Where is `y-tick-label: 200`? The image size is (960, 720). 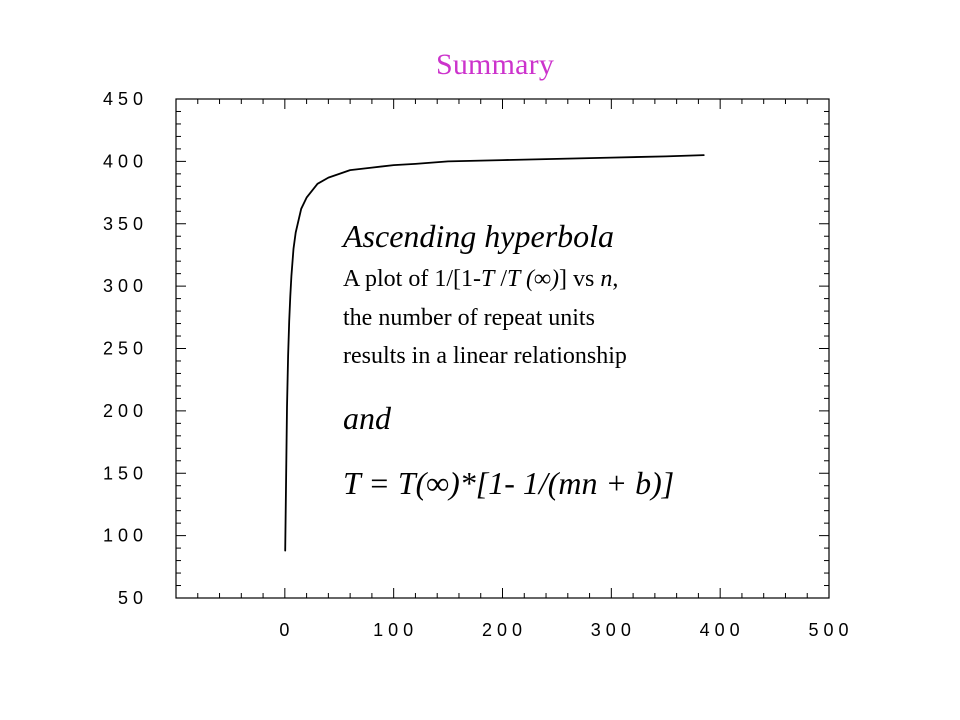
y-tick-label: 200 is located at coordinates (125, 411).